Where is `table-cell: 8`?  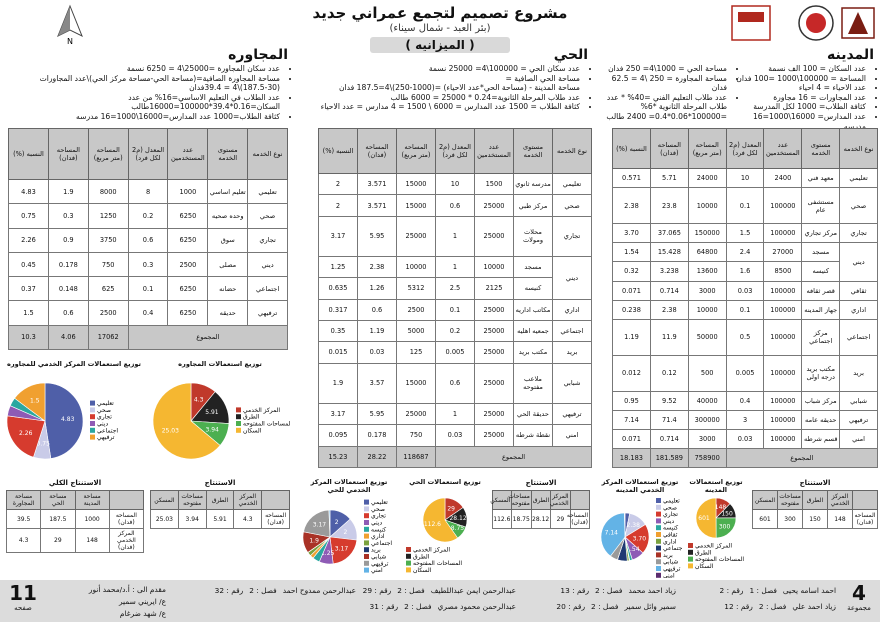
table-cell: 8 is located at coordinates (148, 192).